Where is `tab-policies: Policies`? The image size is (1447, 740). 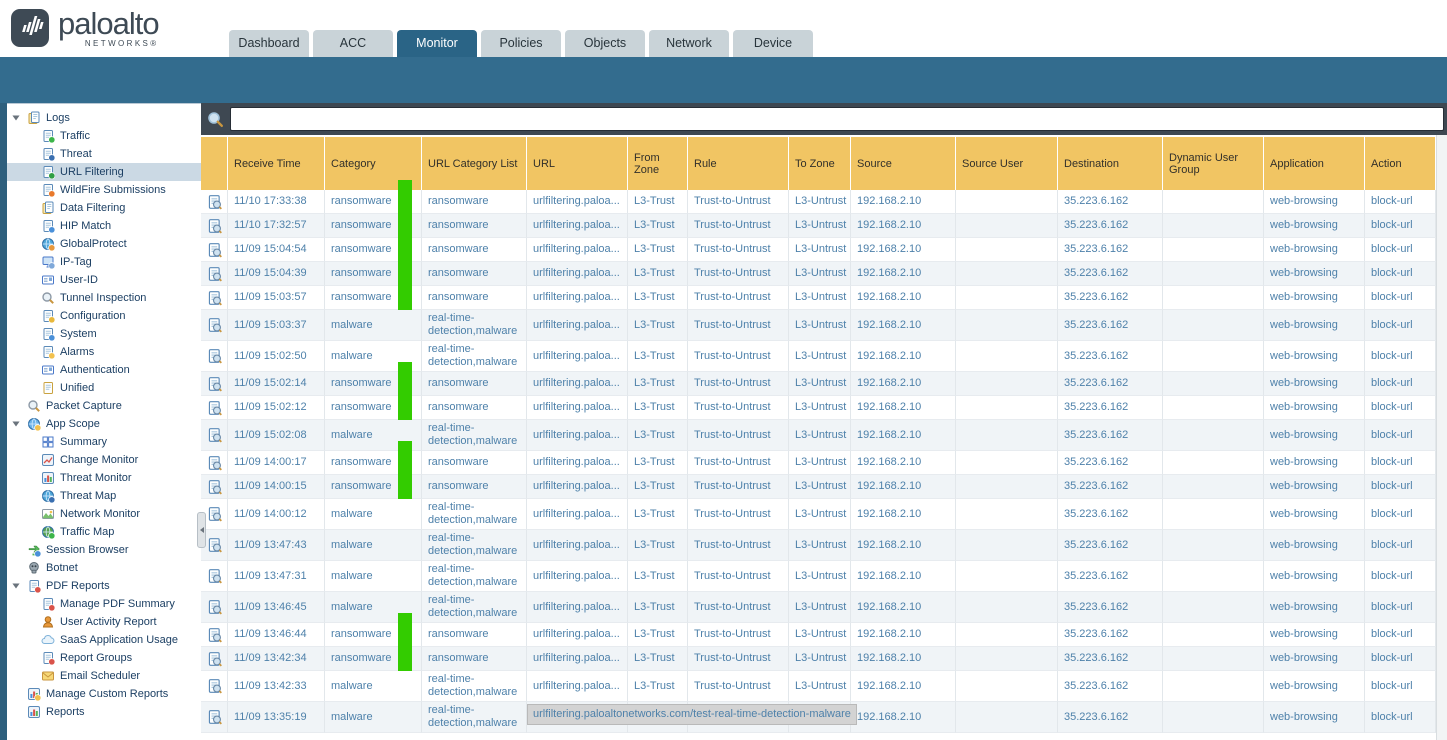
tab-policies: Policies is located at coordinates (521, 43).